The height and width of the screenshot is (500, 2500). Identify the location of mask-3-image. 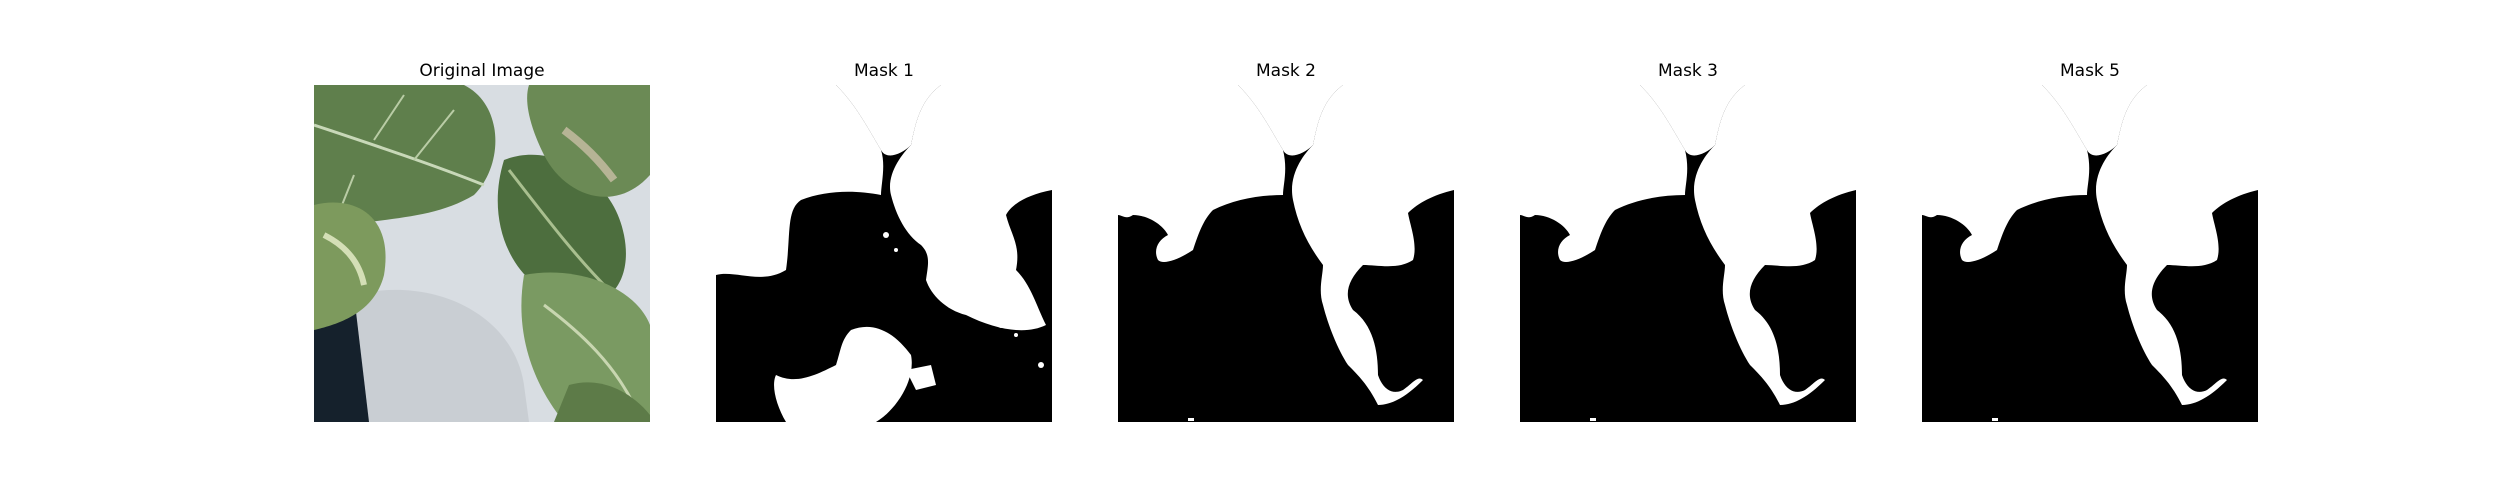
(1688, 253).